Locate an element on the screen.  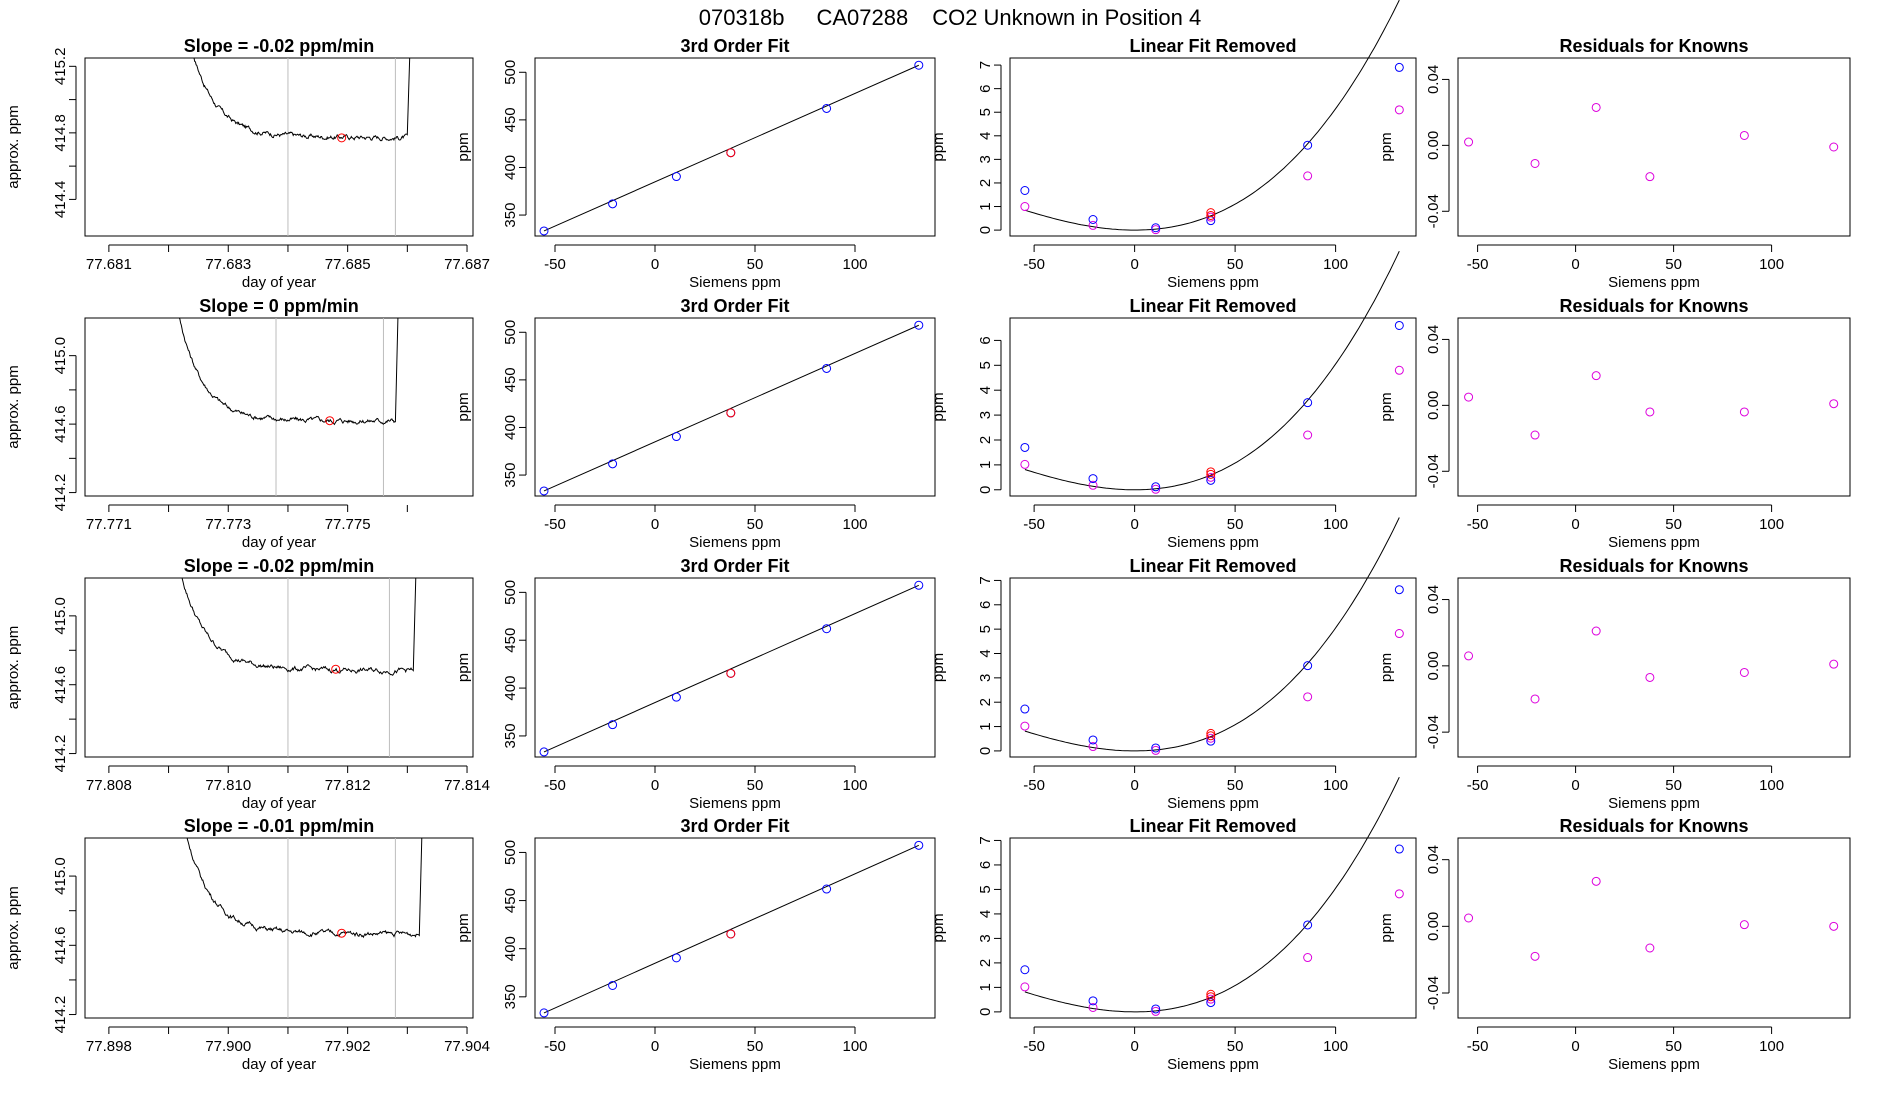
panel-title: Residuals for Knowns is located at coordinates (1653, 306).